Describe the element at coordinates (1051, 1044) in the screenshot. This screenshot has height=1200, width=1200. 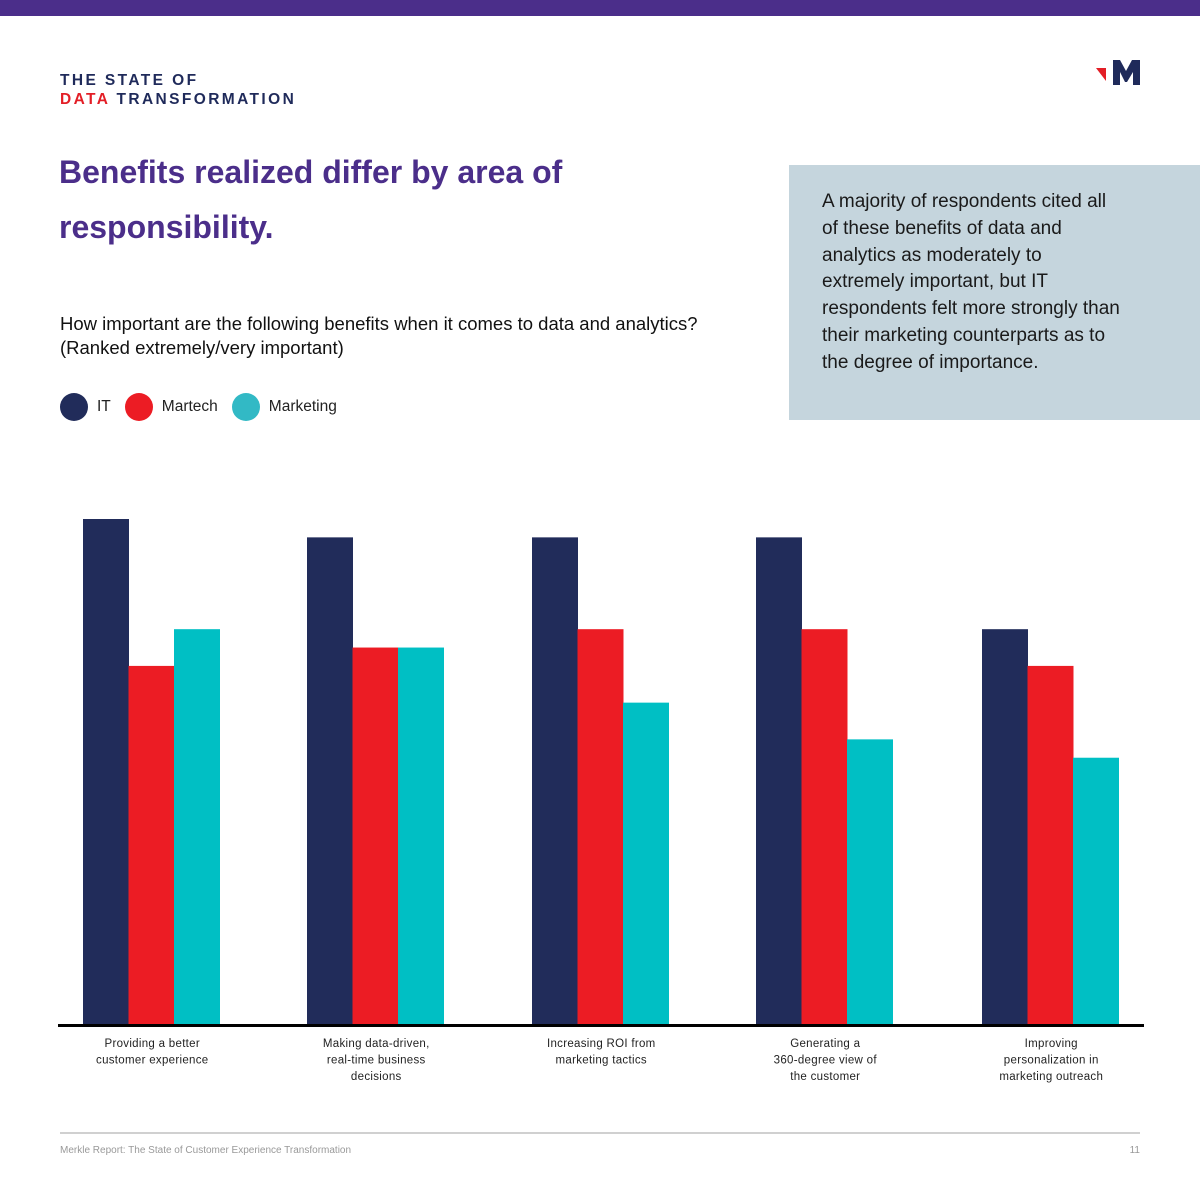
I see `x-tick-label-line: Improving` at that location.